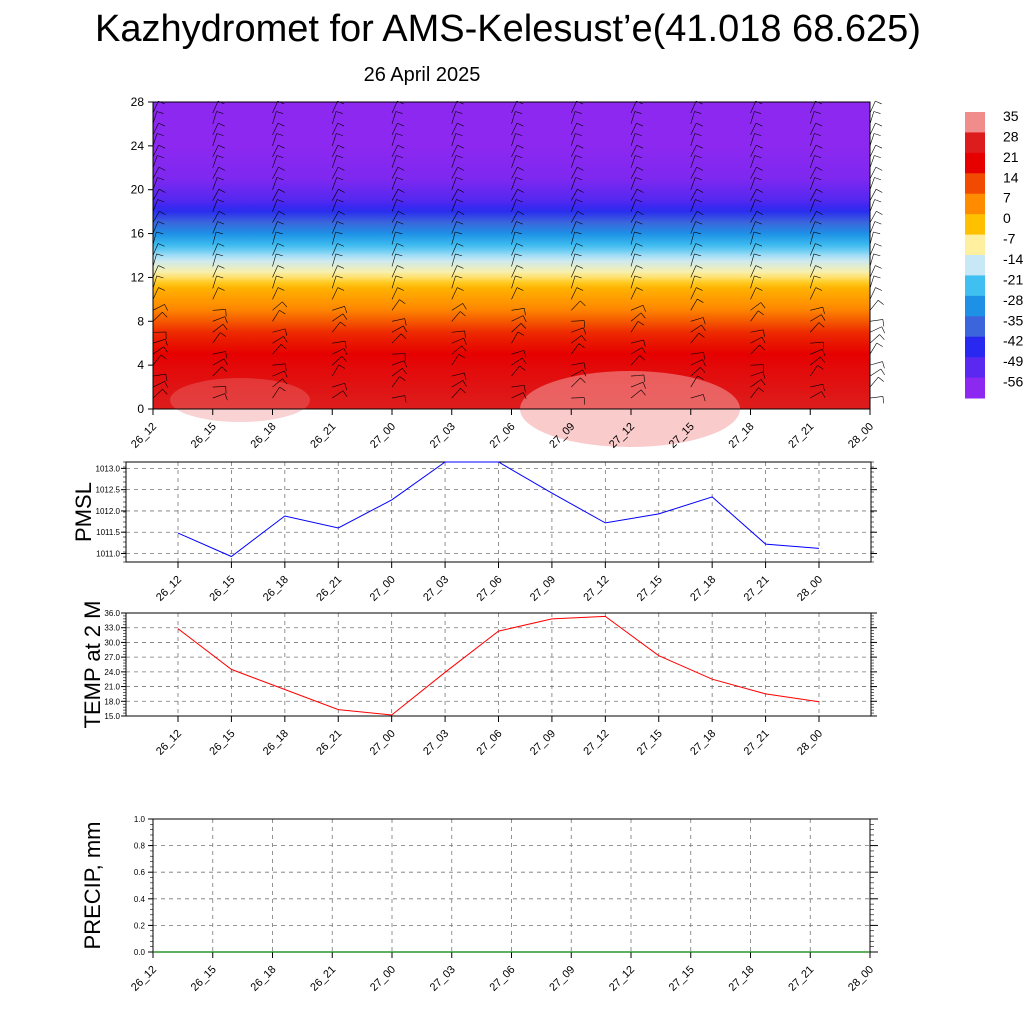  Describe the element at coordinates (140, 409) in the screenshot. I see `y-tick-label: 0` at that location.